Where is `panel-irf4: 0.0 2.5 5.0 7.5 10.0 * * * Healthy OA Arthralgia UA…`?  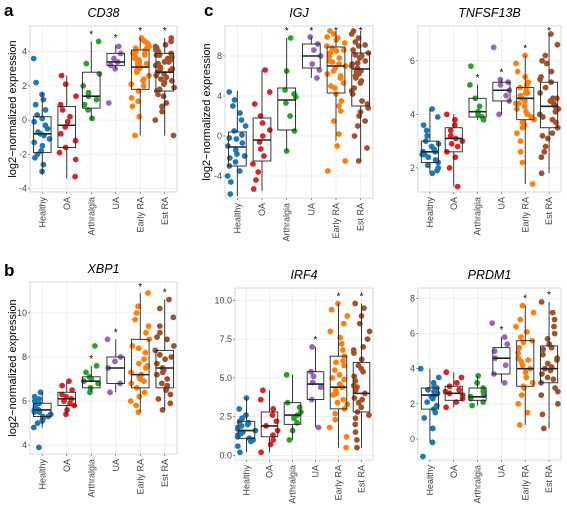 panel-irf4: 0.0 2.5 5.0 7.5 10.0 * * * Healthy OA Arthralgia UA… is located at coordinates (294, 386).